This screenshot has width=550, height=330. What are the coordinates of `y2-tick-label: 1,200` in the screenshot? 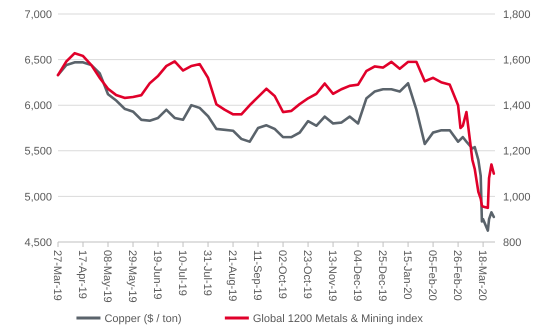 It's located at (517, 152).